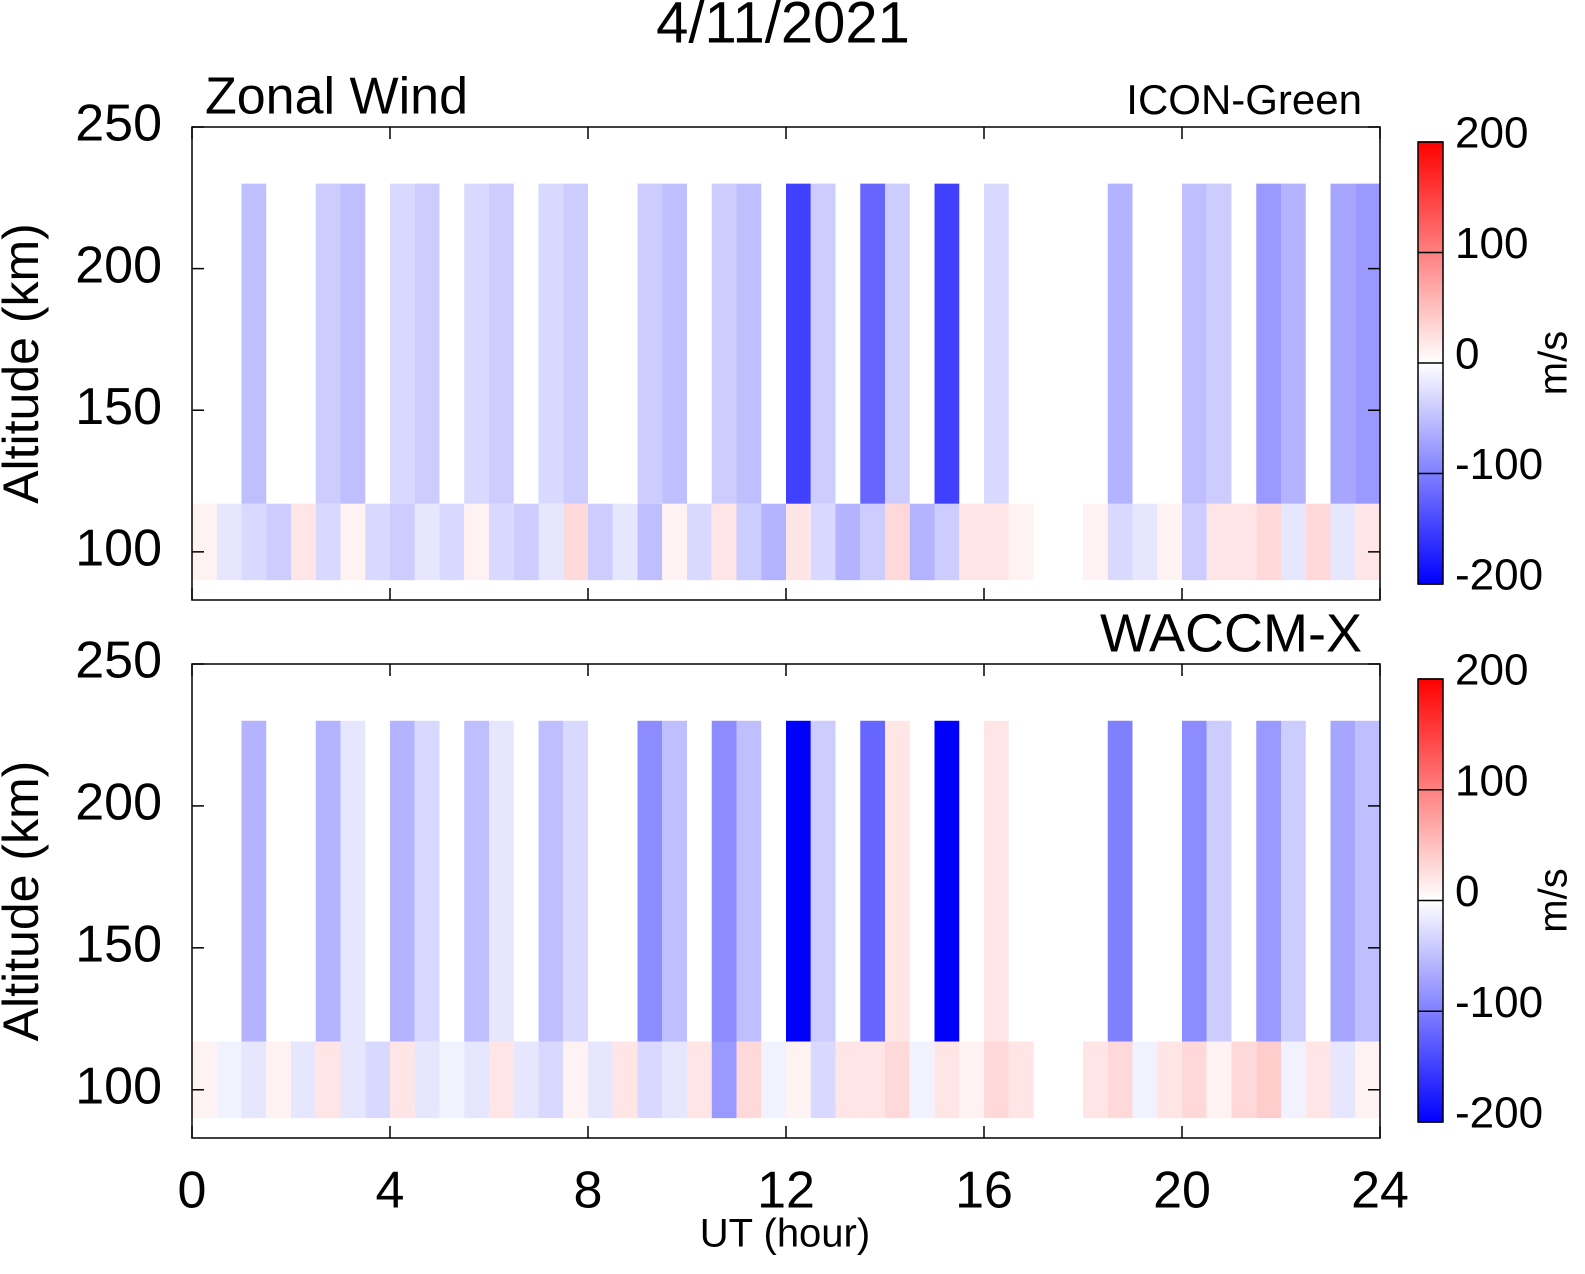 Image resolution: width=1585 pixels, height=1274 pixels. What do you see at coordinates (1554, 363) in the screenshot?
I see `colorbar-label: m/s` at bounding box center [1554, 363].